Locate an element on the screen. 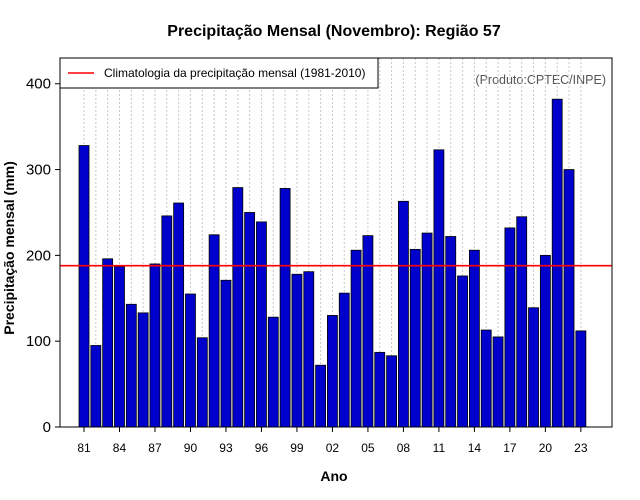 The image size is (640, 500). x-tick-label: 02 is located at coordinates (333, 448).